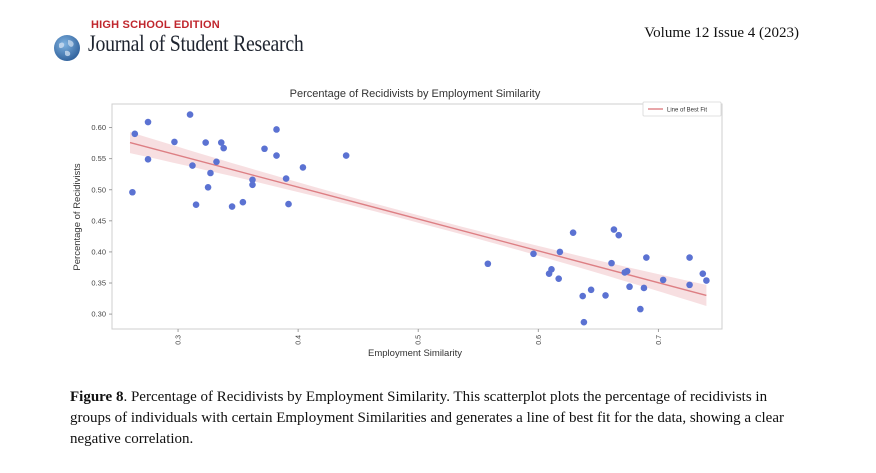 This screenshot has height=473, width=876. What do you see at coordinates (299, 340) in the screenshot?
I see `x-tick-label: 0.4` at bounding box center [299, 340].